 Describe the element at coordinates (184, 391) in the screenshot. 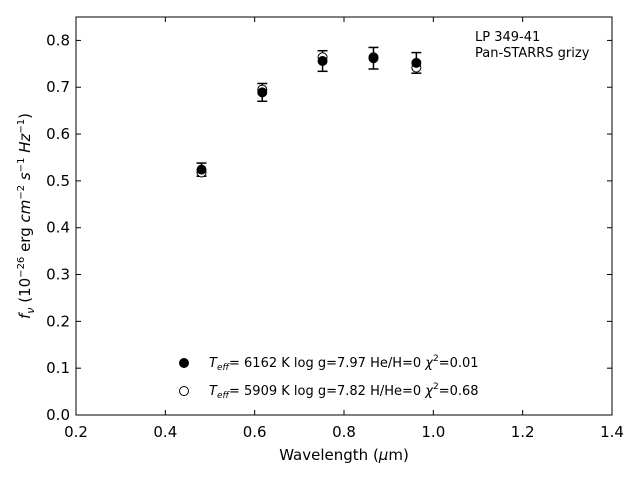

I see `legend-marker-open` at that location.